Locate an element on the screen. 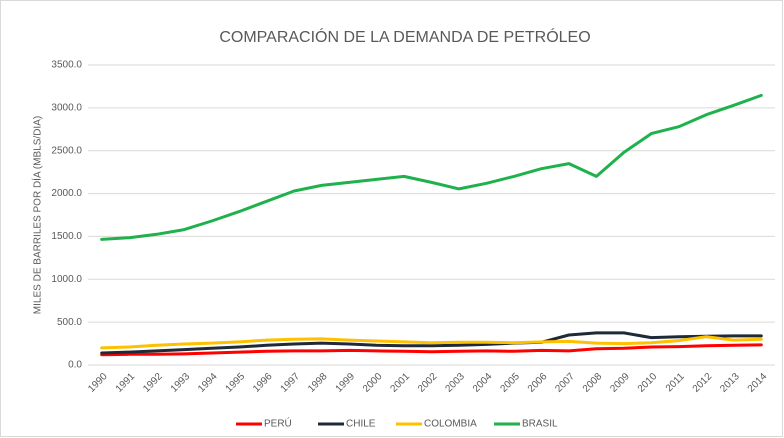  y-tick-label: 1500.0 is located at coordinates (66, 236).